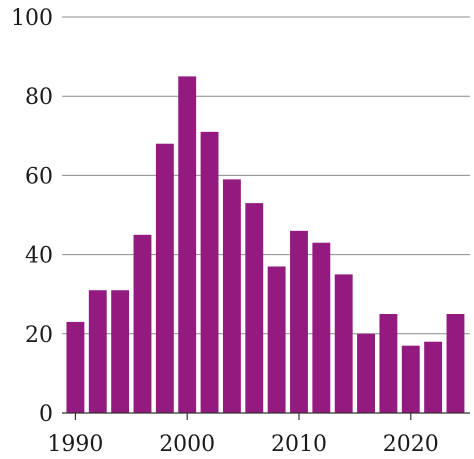  What do you see at coordinates (32, 216) in the screenshot?
I see `y-tick-labels: 0 20 40 60 80 100` at bounding box center [32, 216].